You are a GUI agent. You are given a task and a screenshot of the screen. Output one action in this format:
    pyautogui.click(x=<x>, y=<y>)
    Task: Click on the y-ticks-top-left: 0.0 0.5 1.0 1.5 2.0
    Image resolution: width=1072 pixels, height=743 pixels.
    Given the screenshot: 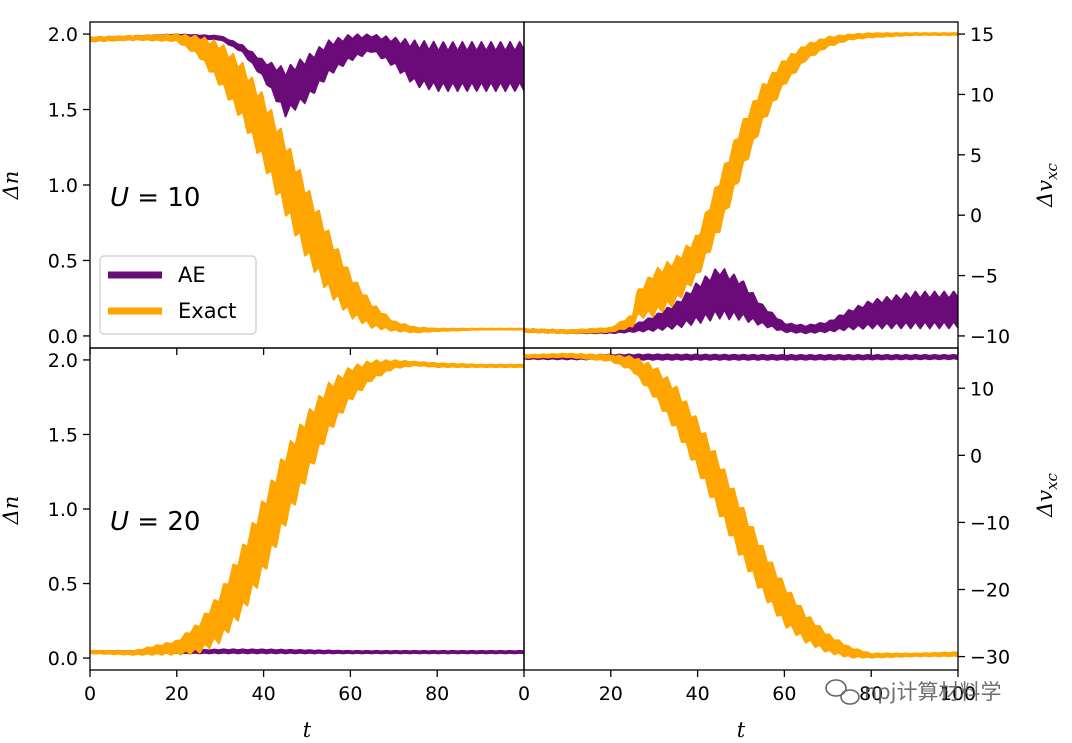 What is the action you would take?
    pyautogui.click(x=69, y=186)
    